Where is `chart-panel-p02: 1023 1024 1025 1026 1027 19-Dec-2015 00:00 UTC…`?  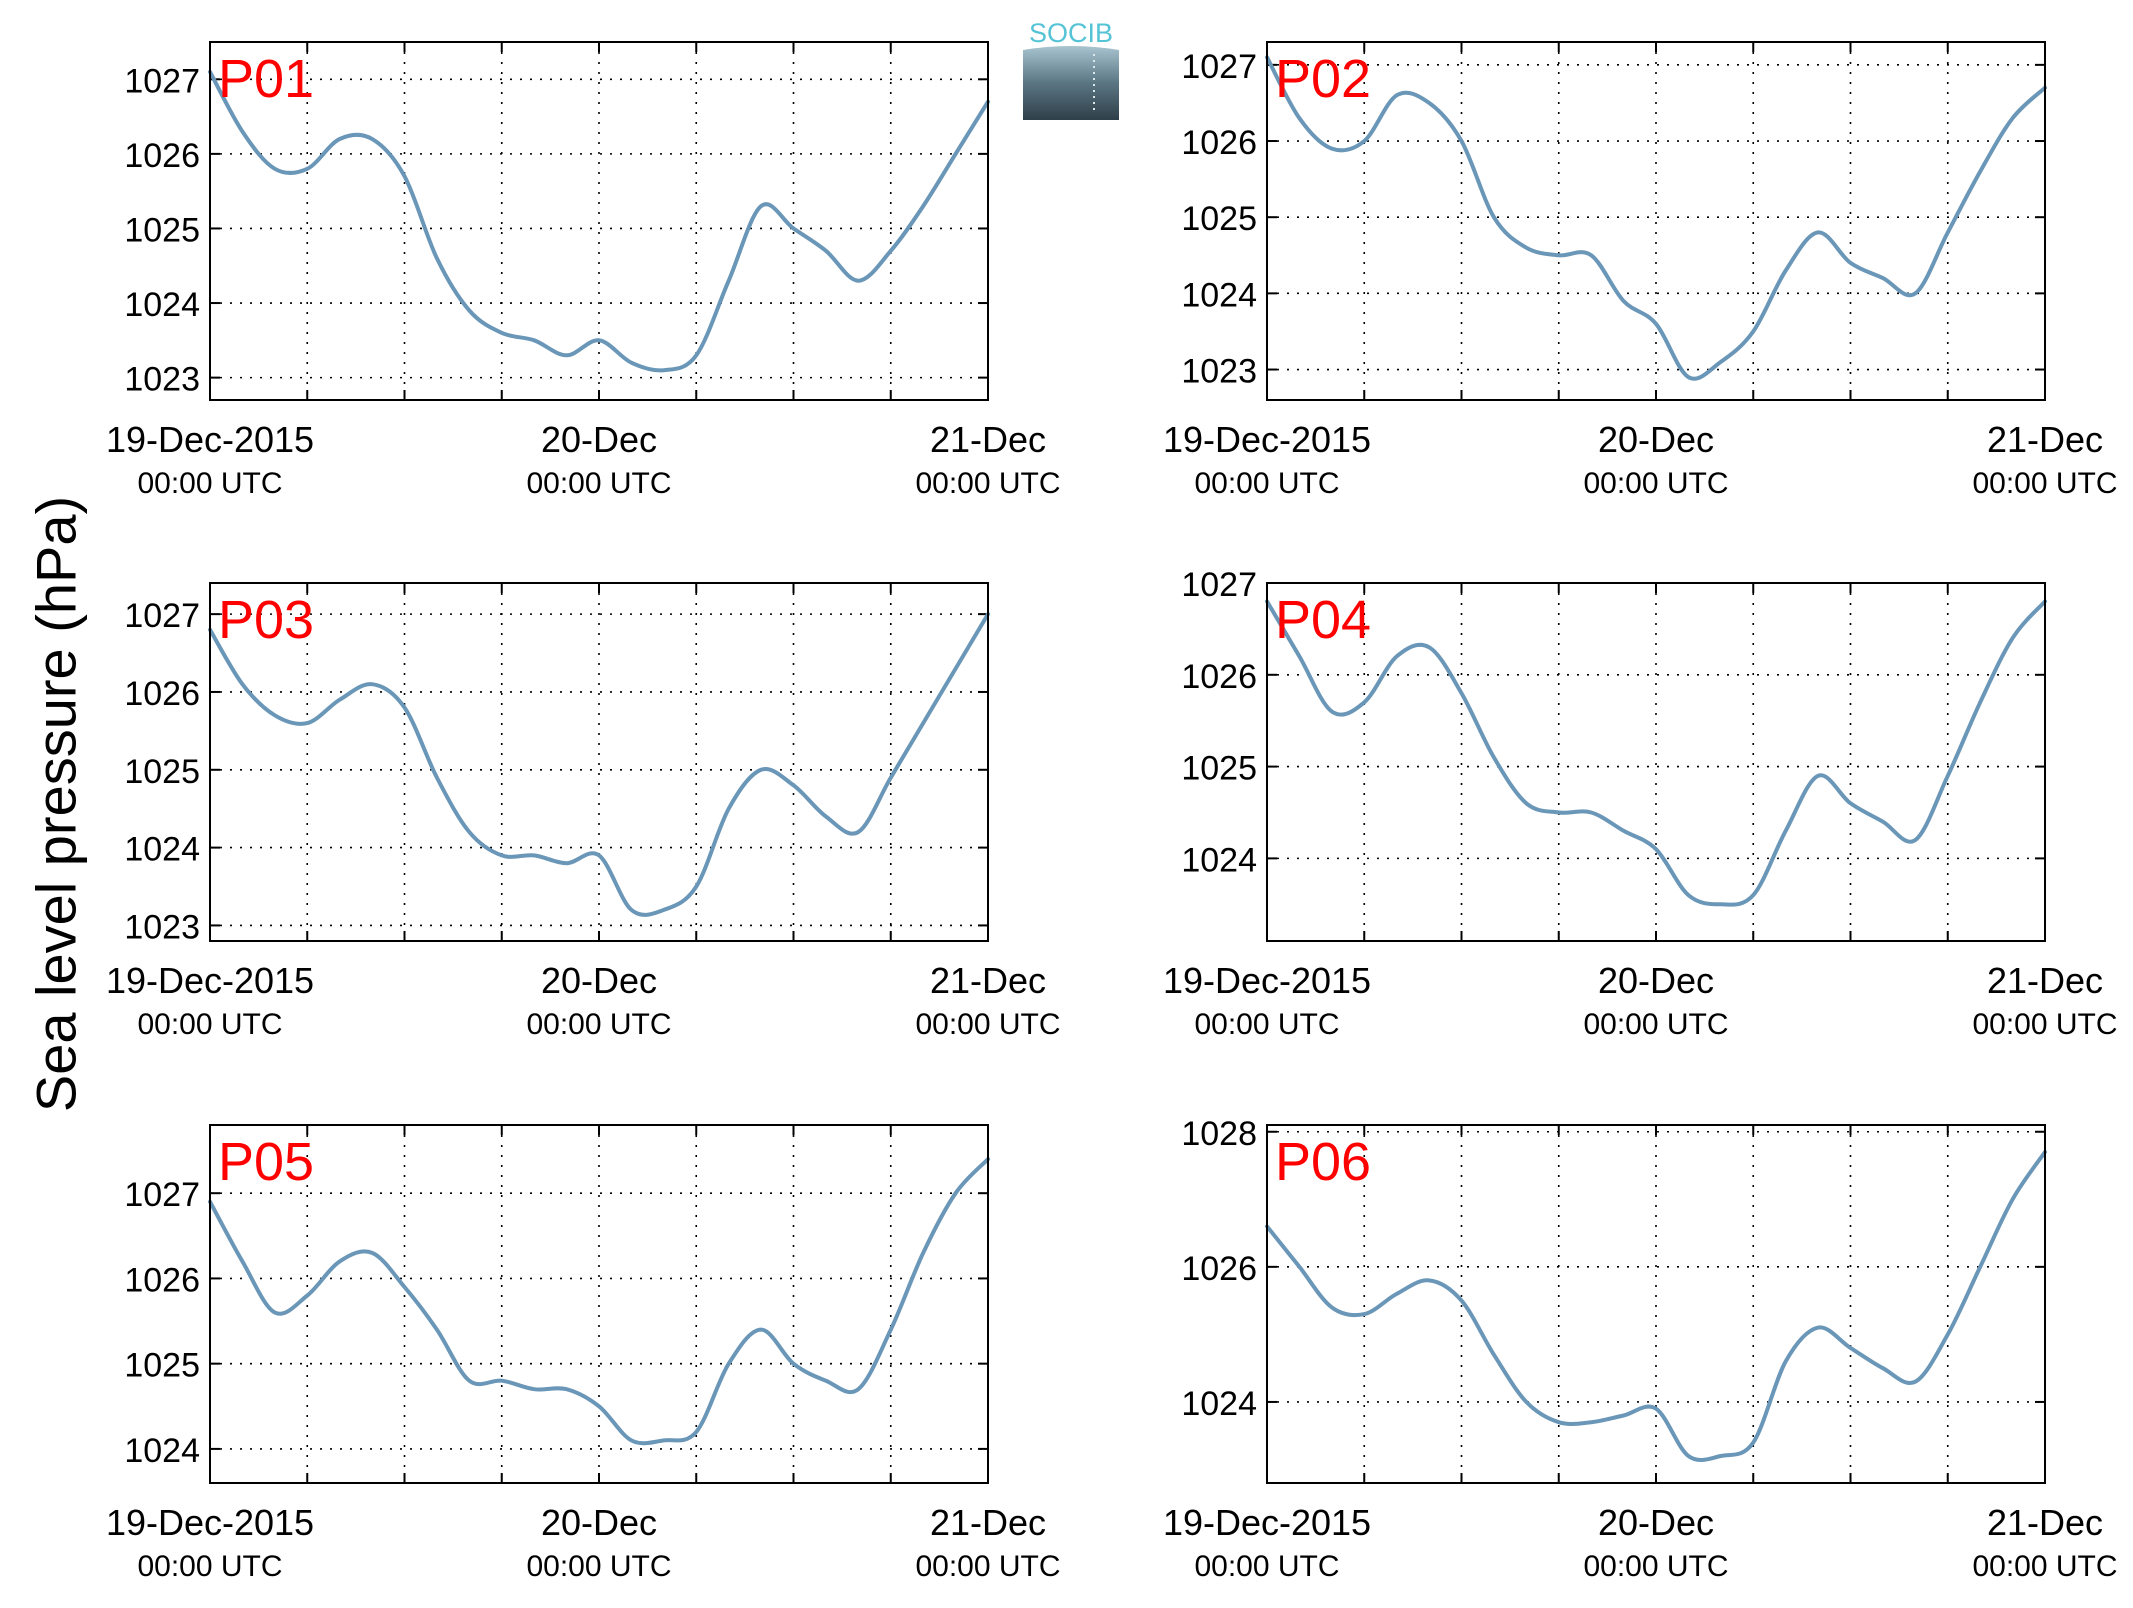 chart-panel-p02: 1023 1024 1025 1026 1027 19-Dec-2015 00:00 UTC… is located at coordinates (1640, 270).